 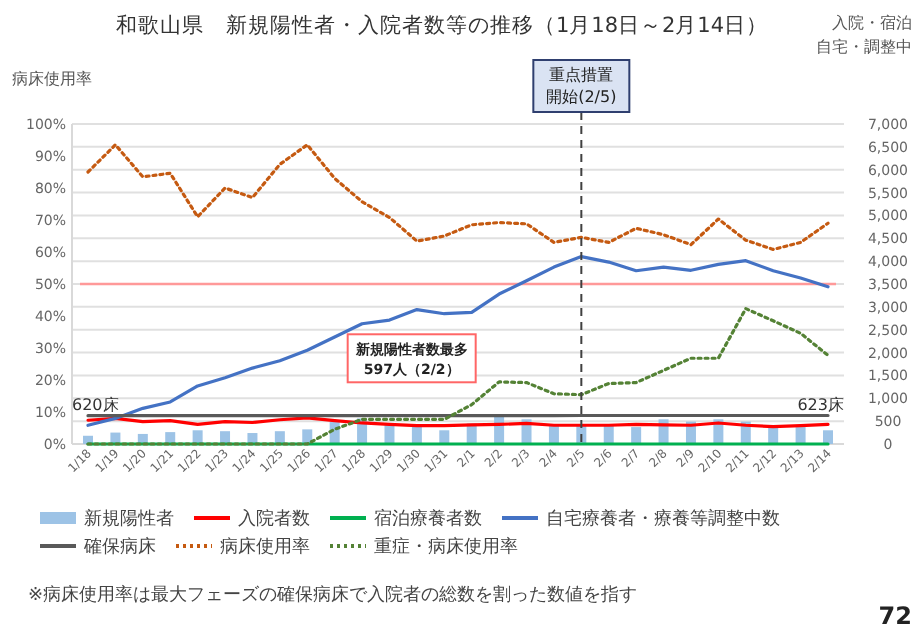 I want to click on legend-label: 確保病床, so click(x=119, y=547).